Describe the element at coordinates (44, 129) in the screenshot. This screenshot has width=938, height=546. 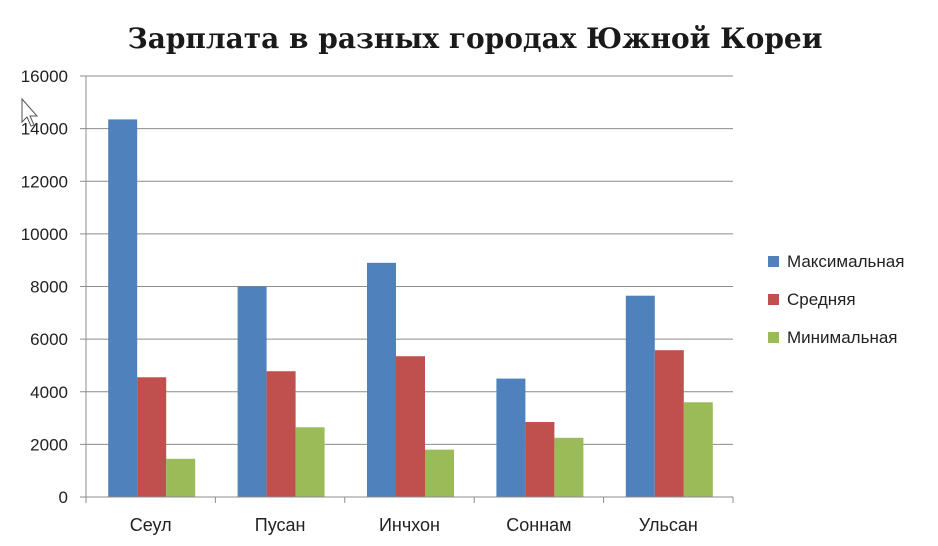
I see `y-tick-label: 14000` at that location.